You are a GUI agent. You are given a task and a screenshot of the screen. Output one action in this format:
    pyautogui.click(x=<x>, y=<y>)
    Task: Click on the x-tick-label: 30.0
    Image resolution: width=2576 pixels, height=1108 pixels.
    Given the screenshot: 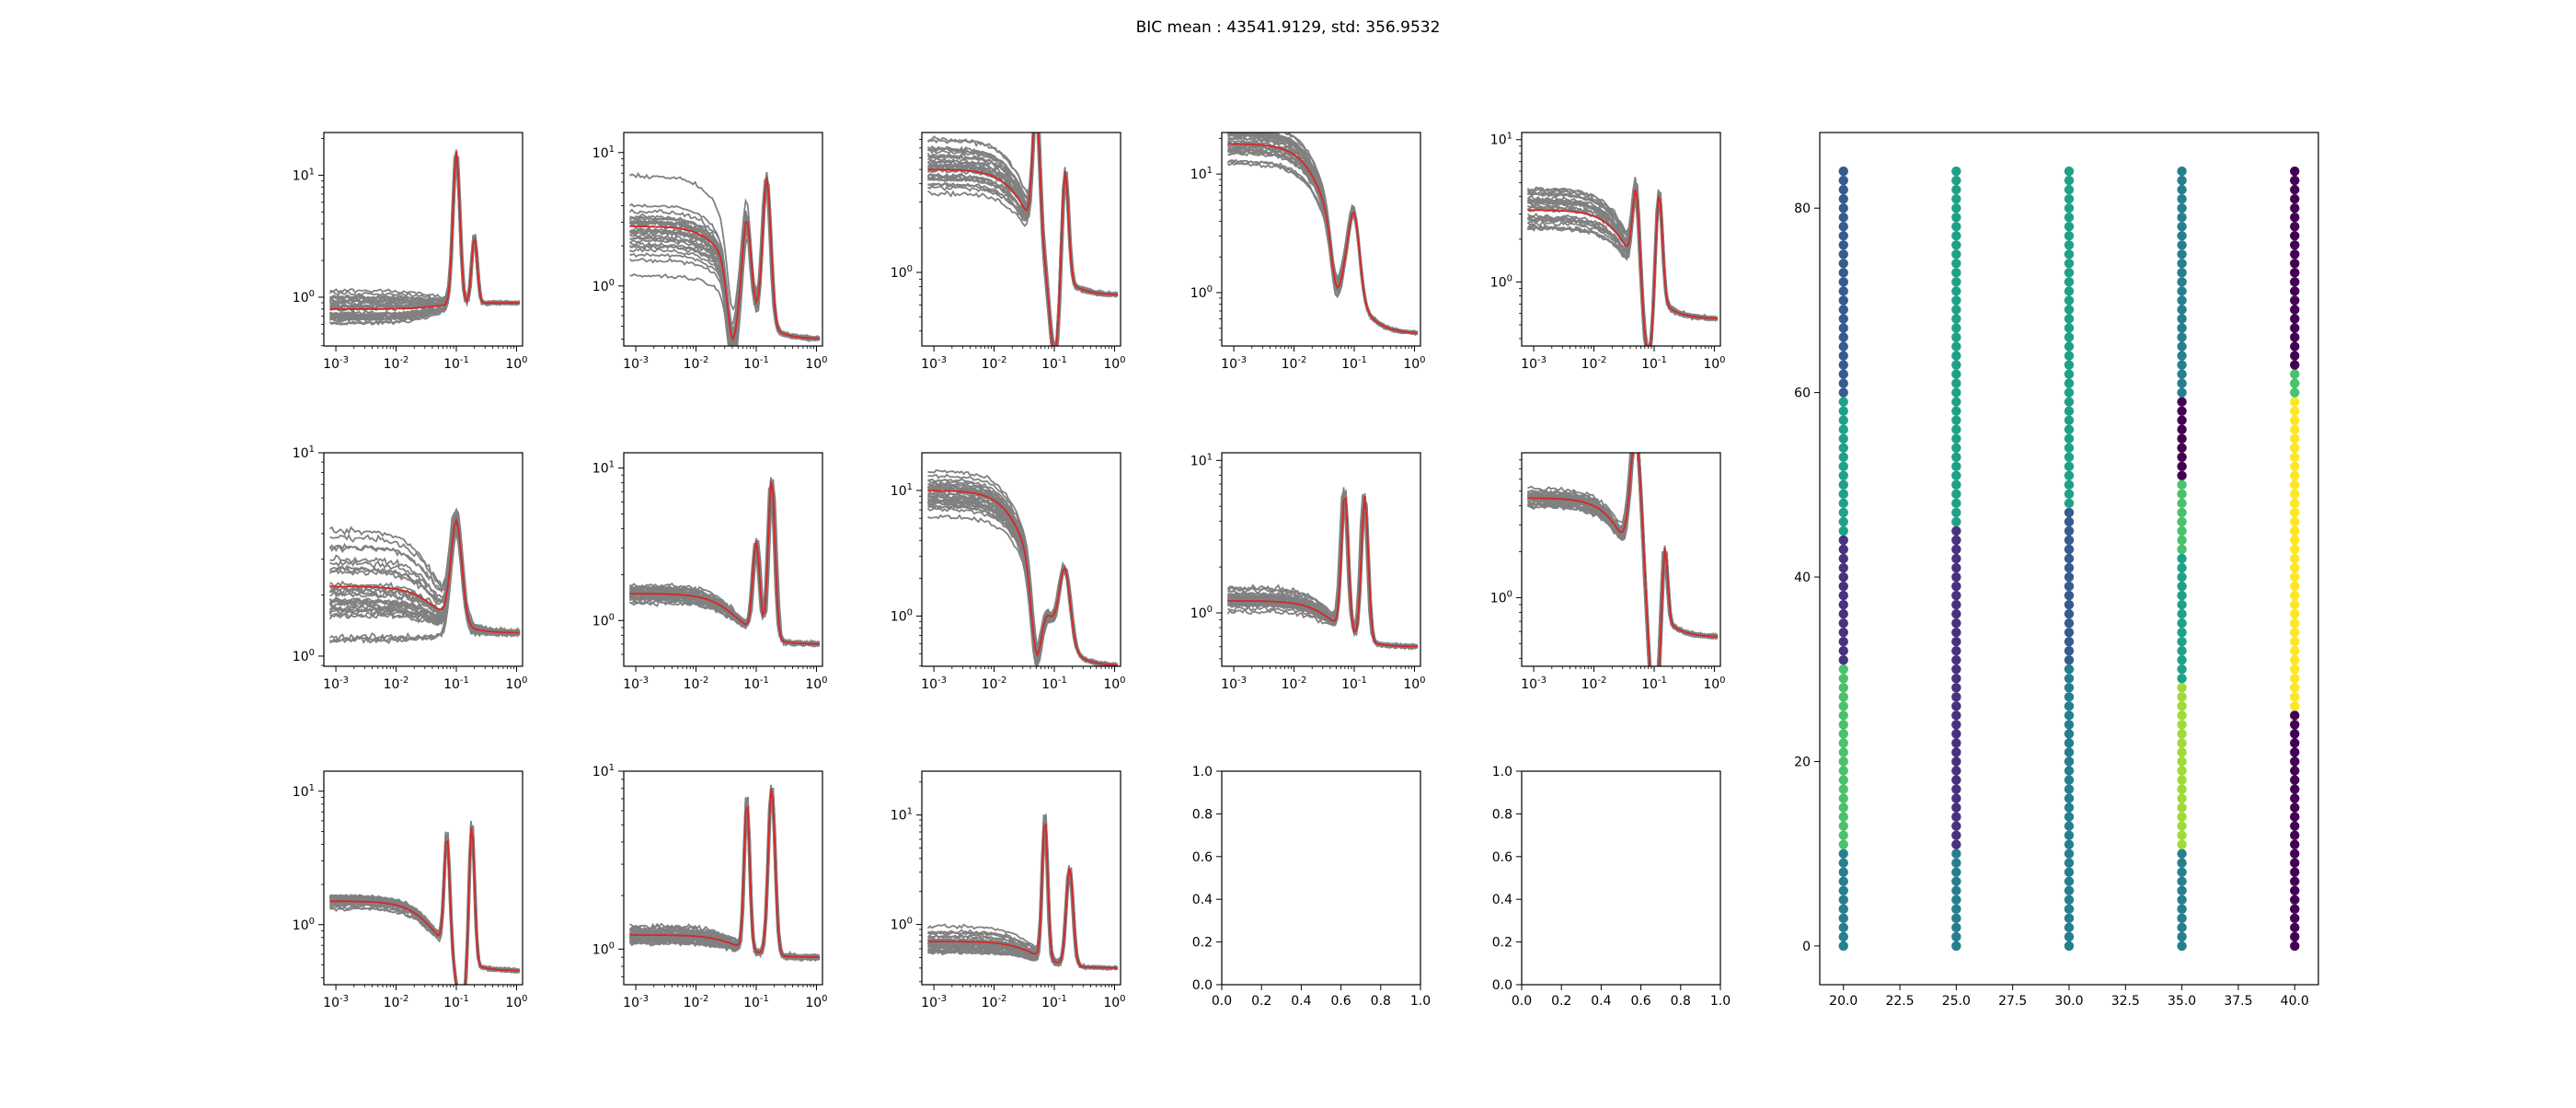 What is the action you would take?
    pyautogui.click(x=2068, y=1001)
    